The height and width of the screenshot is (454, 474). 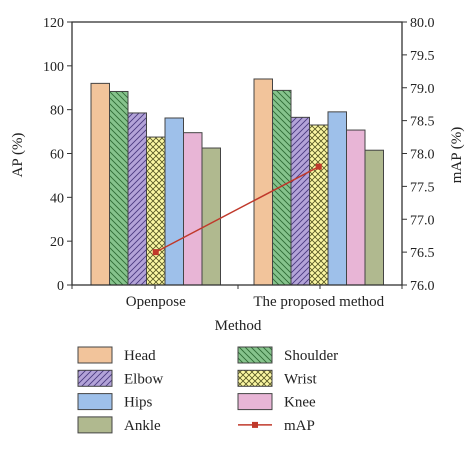 What do you see at coordinates (238, 326) in the screenshot?
I see `x-axis-title: Method` at bounding box center [238, 326].